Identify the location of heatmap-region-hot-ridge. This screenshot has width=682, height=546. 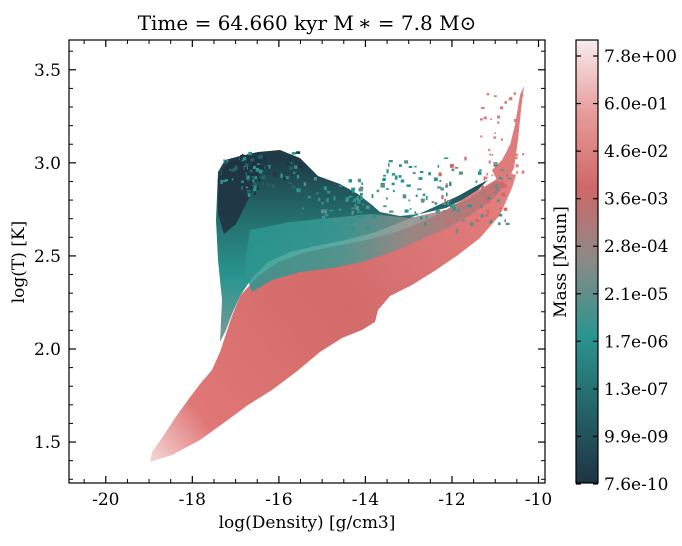
(508, 134).